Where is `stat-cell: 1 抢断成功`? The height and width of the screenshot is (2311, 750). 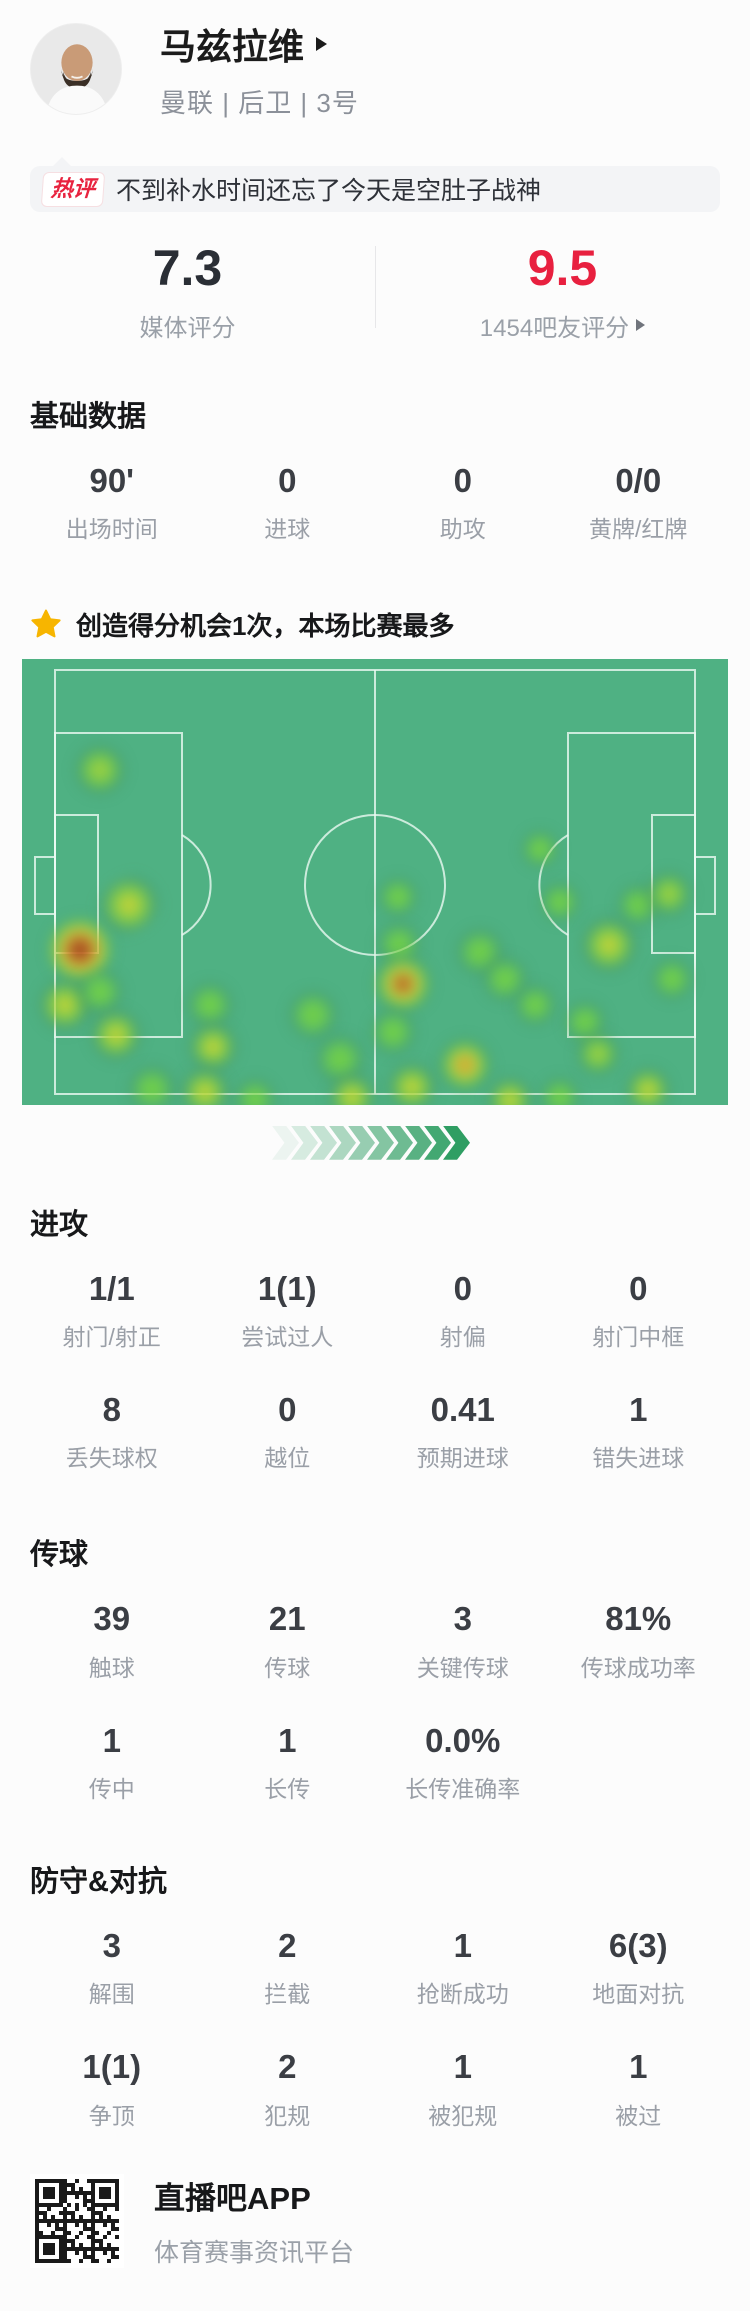 stat-cell: 1 抢断成功 is located at coordinates (463, 1967).